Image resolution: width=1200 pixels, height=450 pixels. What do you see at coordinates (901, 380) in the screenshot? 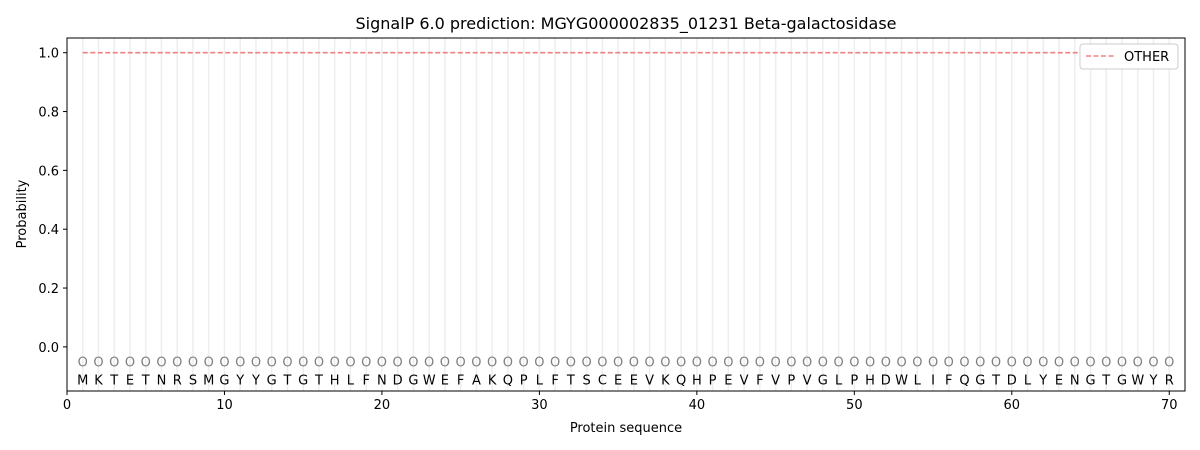
I see `residue-label: W` at bounding box center [901, 380].